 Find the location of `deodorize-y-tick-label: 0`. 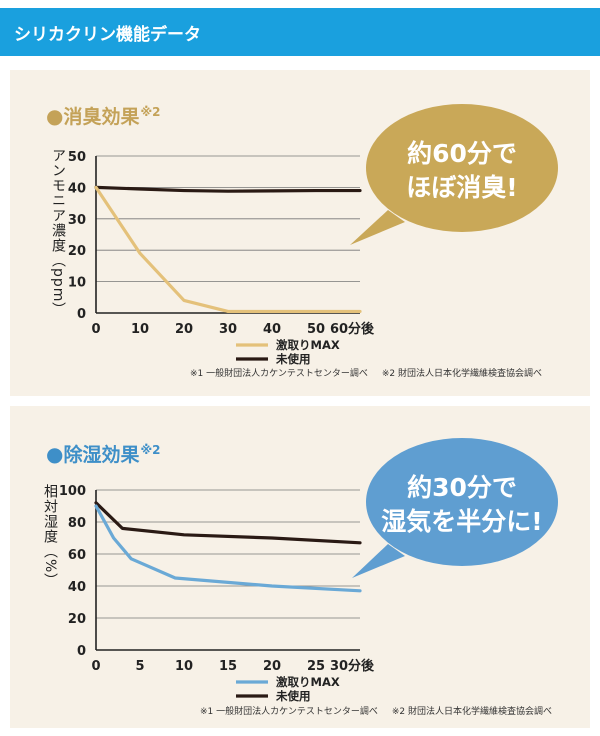

deodorize-y-tick-label: 0 is located at coordinates (81, 314).